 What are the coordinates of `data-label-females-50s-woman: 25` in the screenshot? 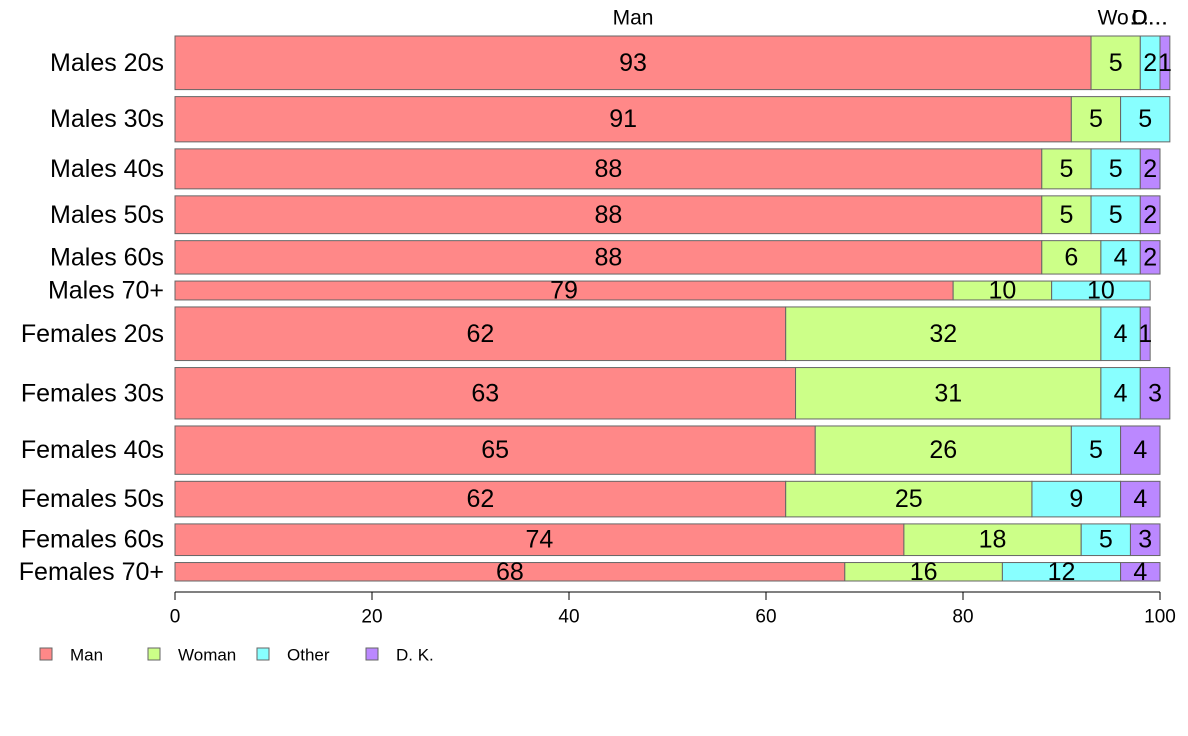 It's located at (909, 499).